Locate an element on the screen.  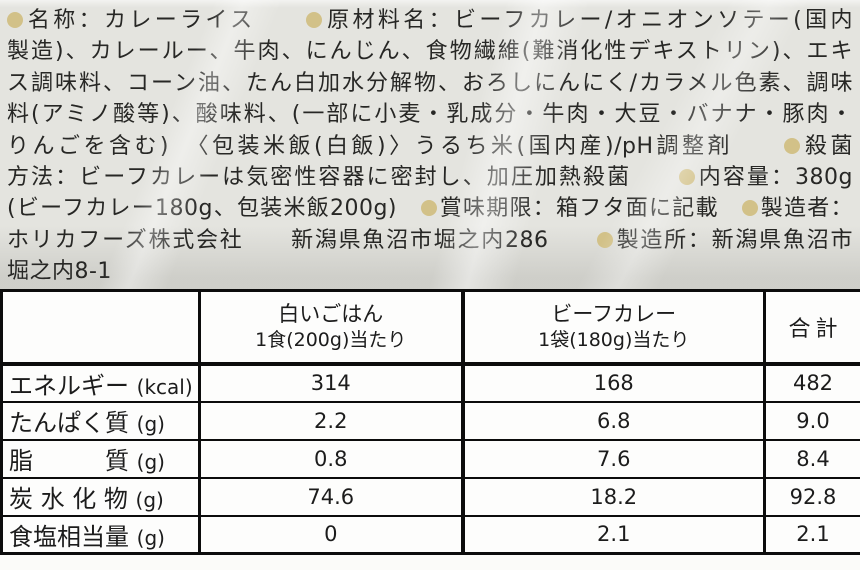
nutrient-unit: (kcal) is located at coordinates (164, 386).